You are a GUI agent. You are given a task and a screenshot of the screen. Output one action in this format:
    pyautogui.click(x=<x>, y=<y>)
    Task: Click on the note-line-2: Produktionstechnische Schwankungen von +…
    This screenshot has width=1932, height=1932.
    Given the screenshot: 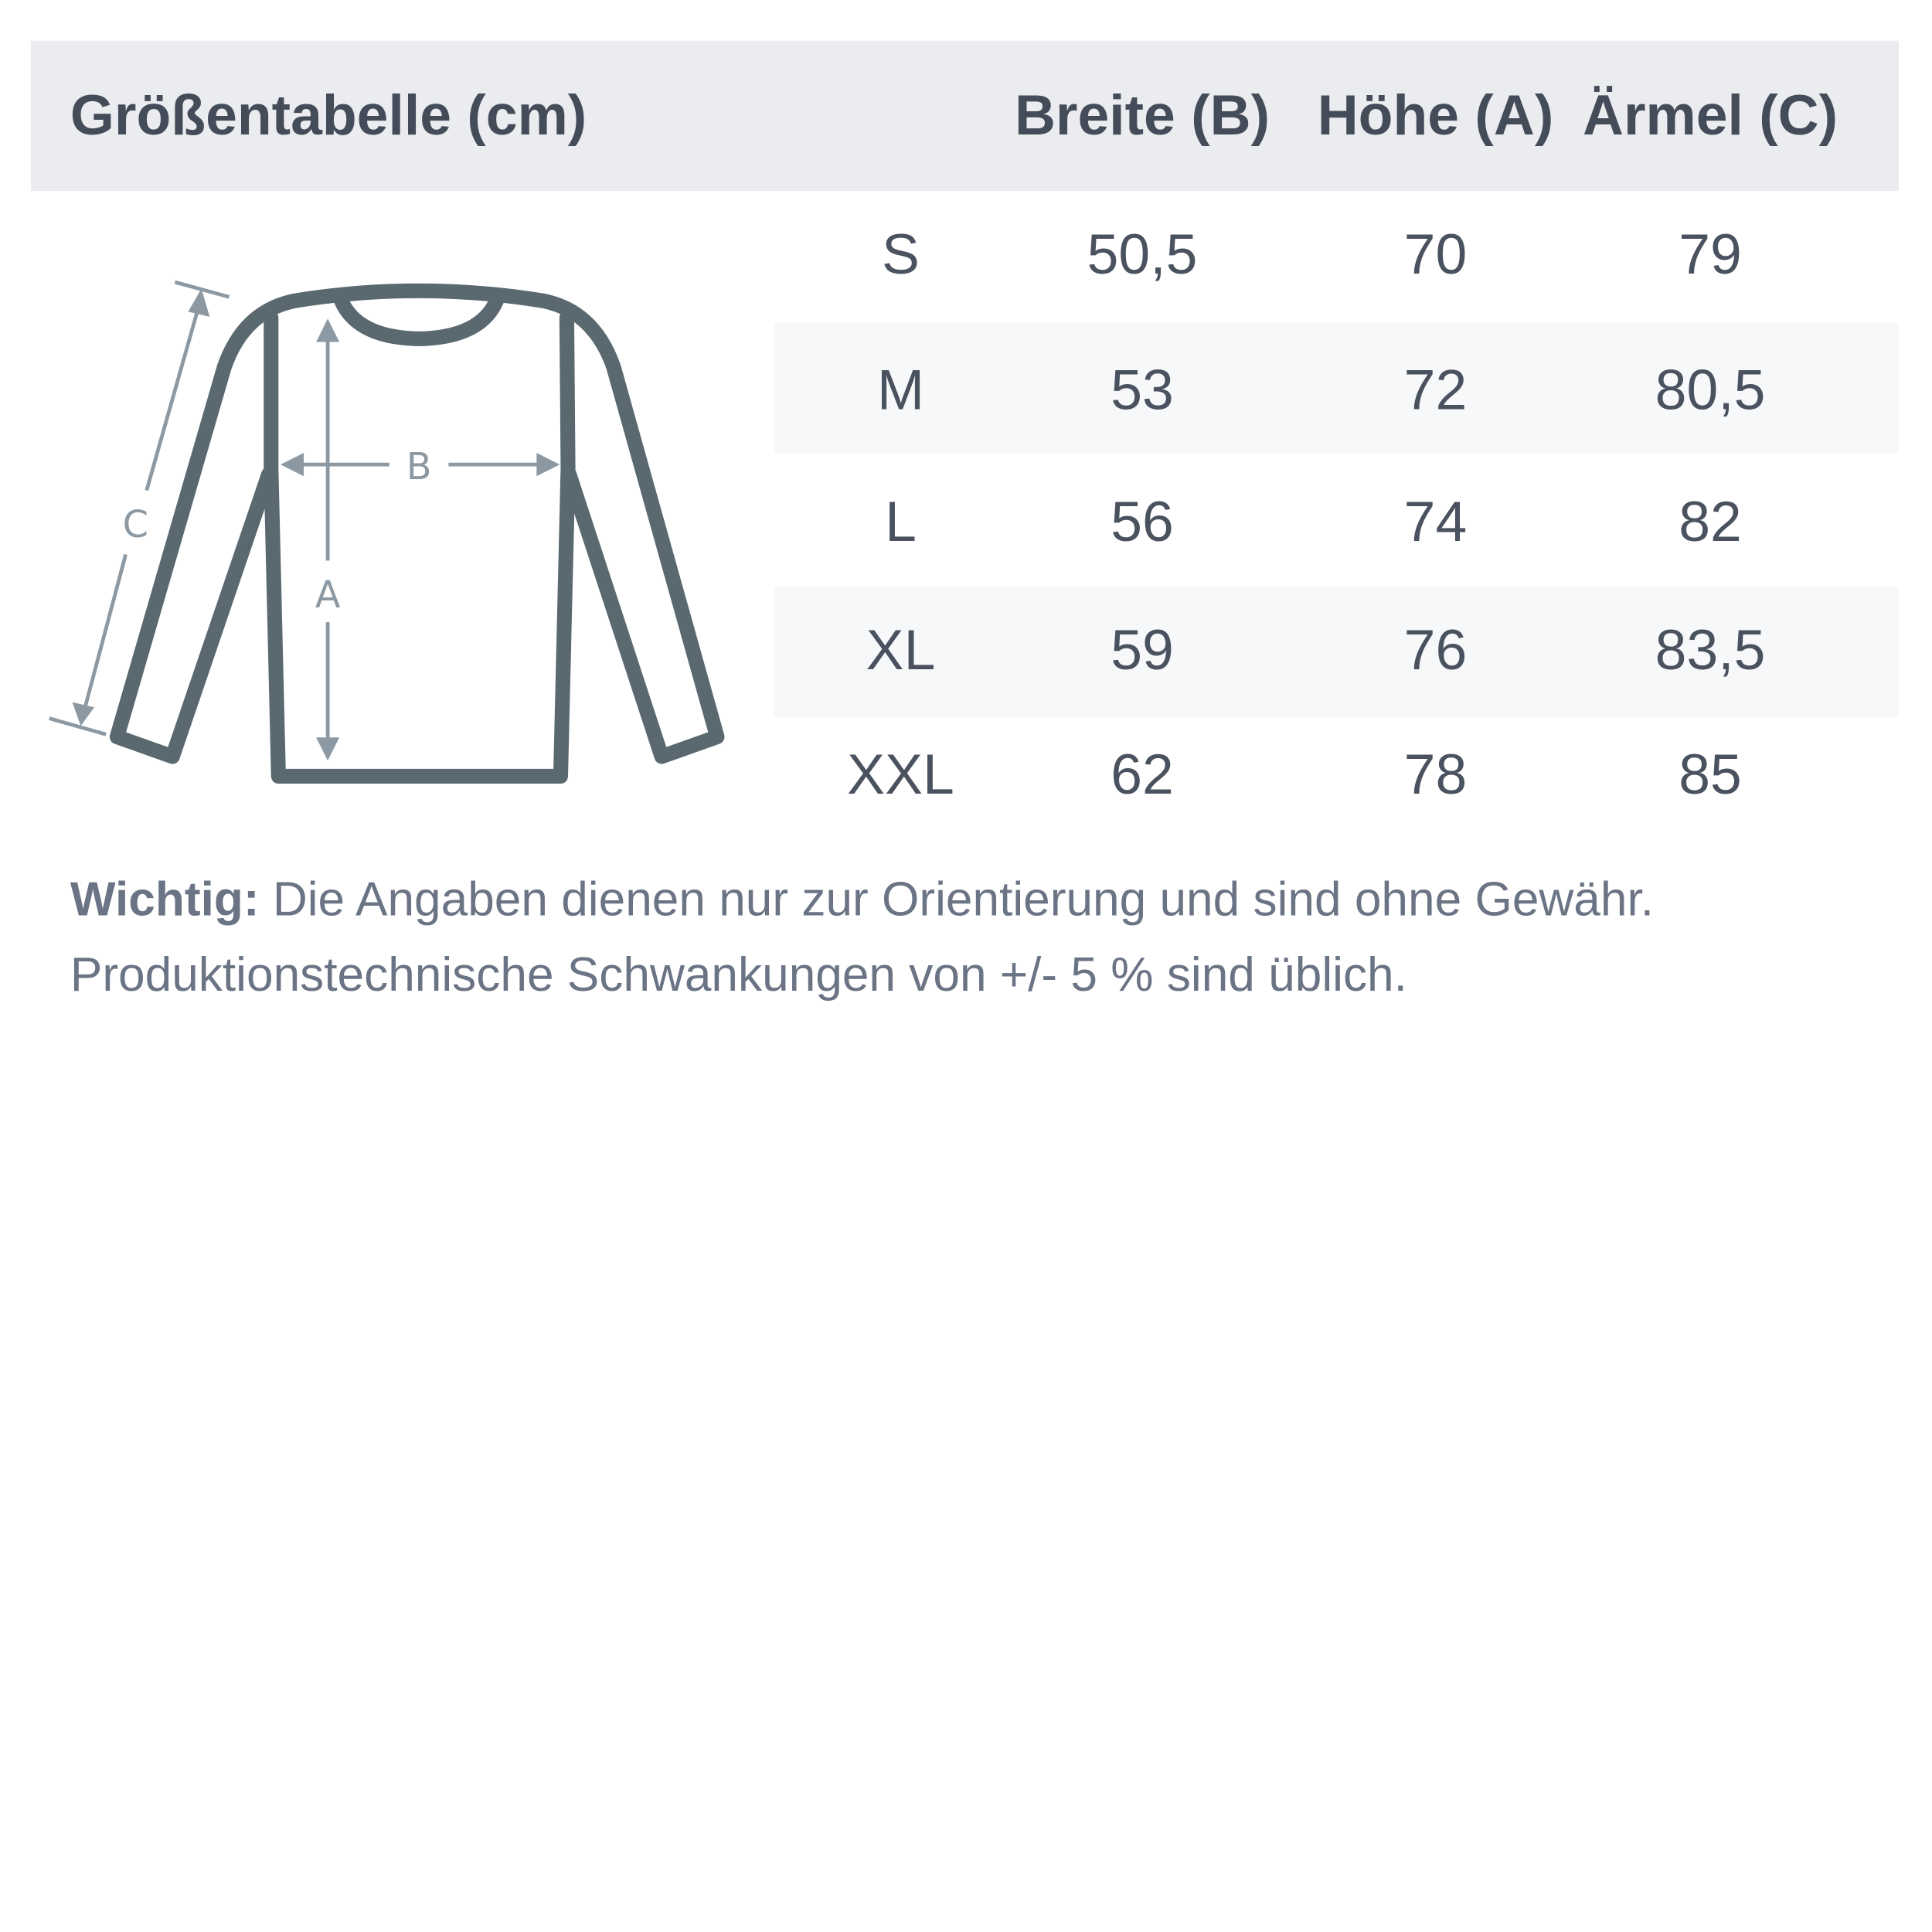 What is the action you would take?
    pyautogui.click(x=738, y=975)
    